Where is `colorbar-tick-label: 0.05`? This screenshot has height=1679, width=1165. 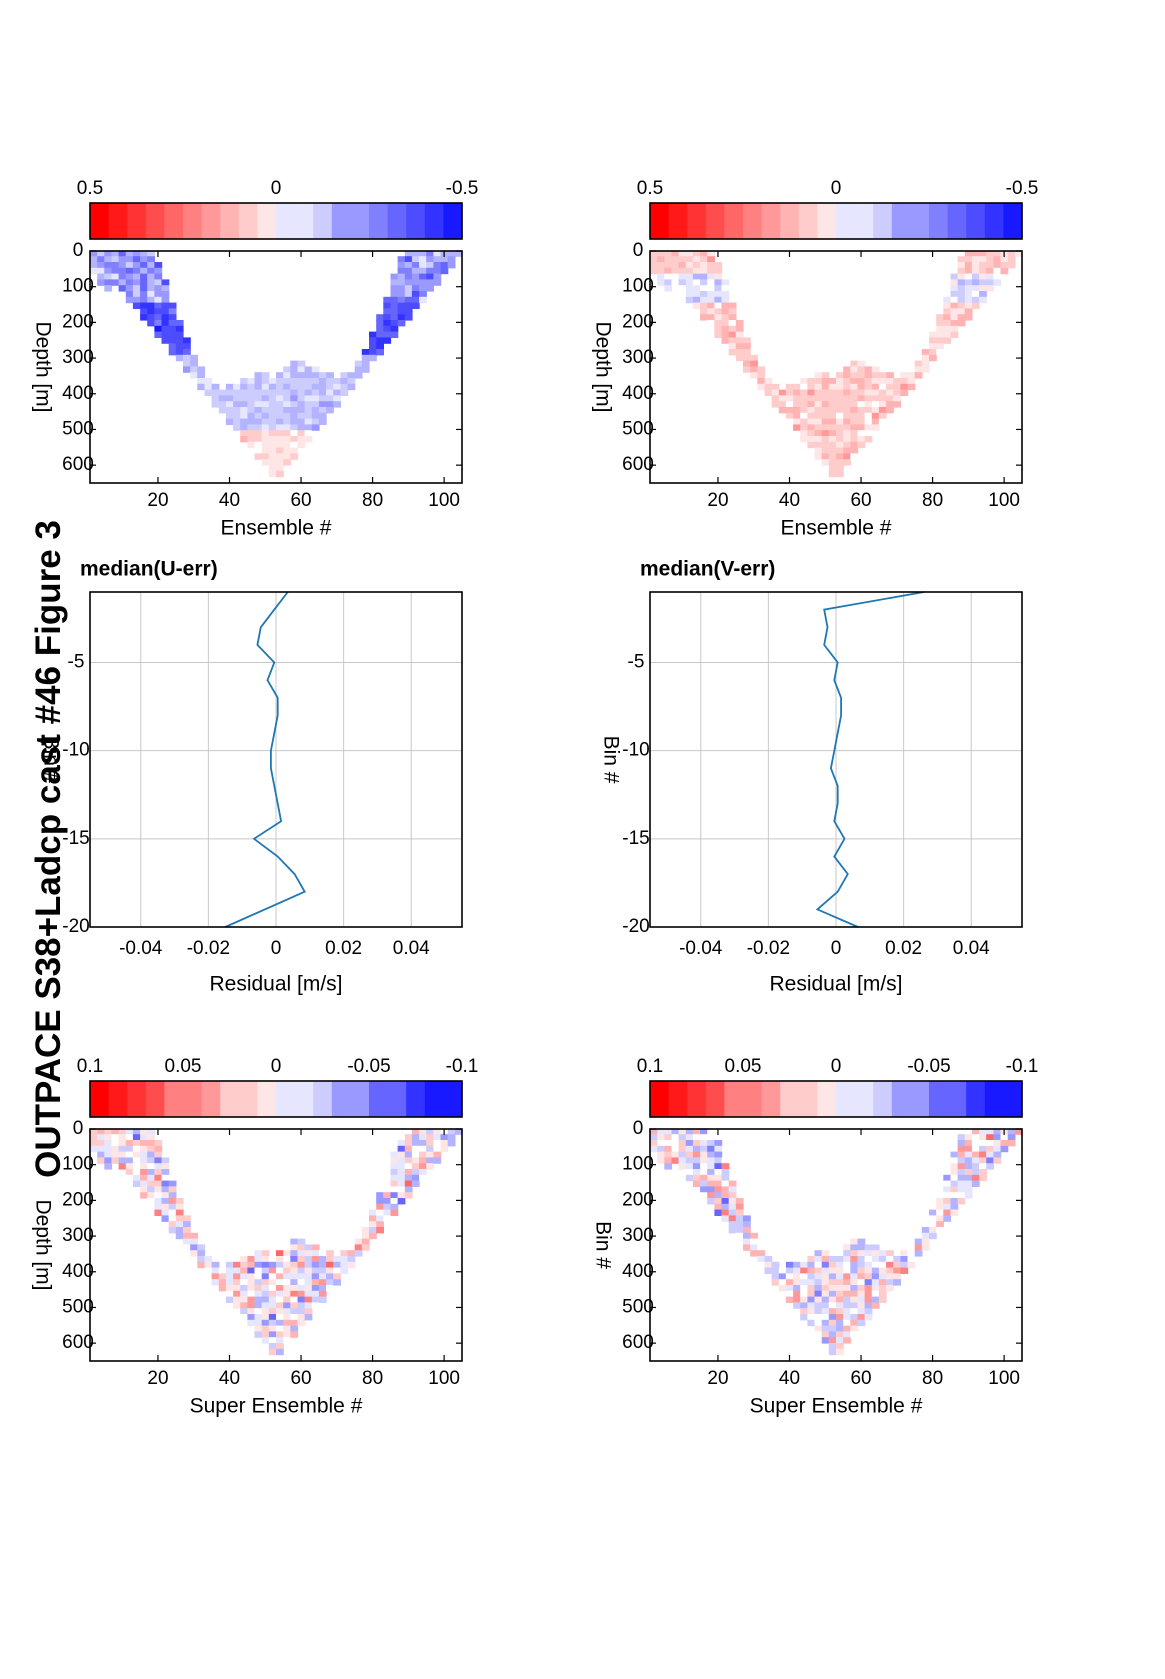 colorbar-tick-label: 0.05 is located at coordinates (183, 1066).